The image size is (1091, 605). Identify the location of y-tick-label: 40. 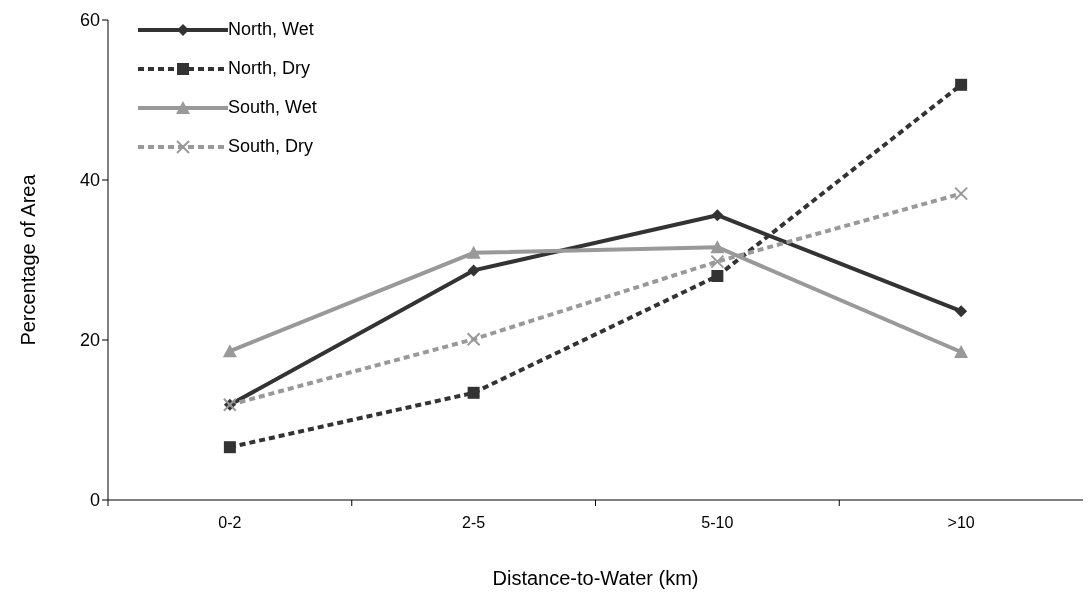
(89, 180).